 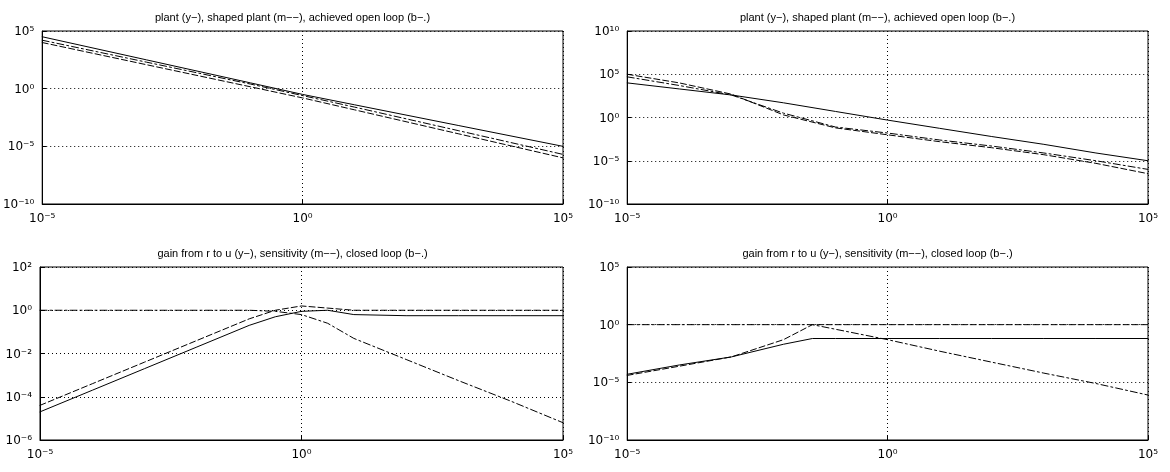 What do you see at coordinates (607, 31) in the screenshot?
I see `y-tick-label: 10¹⁰` at bounding box center [607, 31].